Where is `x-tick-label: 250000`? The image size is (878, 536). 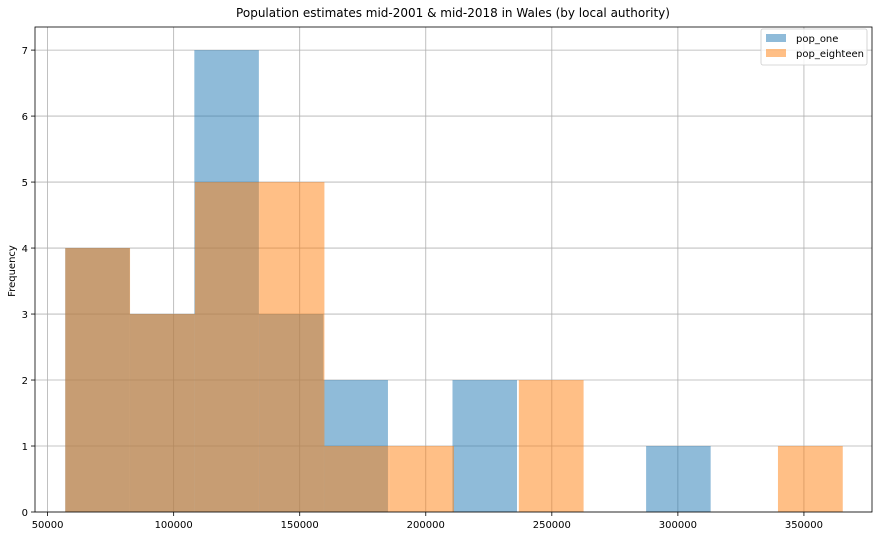
x-tick-label: 250000 is located at coordinates (552, 525).